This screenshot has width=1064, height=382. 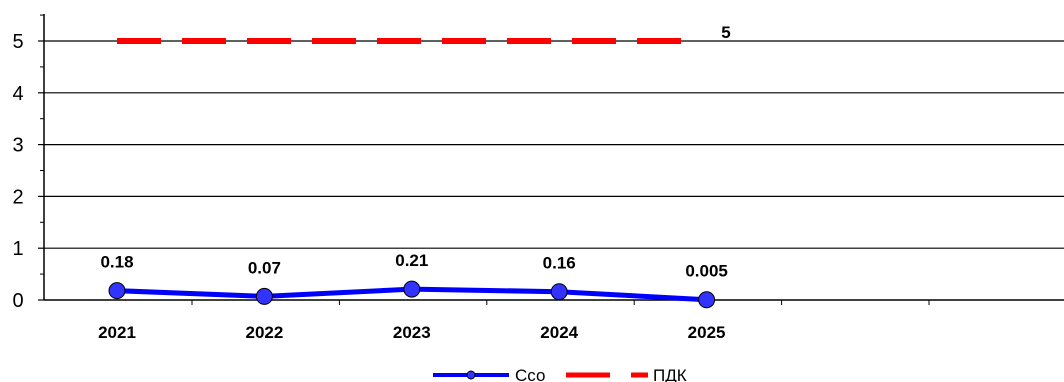 What do you see at coordinates (264, 296) in the screenshot?
I see `cco-point-2022` at bounding box center [264, 296].